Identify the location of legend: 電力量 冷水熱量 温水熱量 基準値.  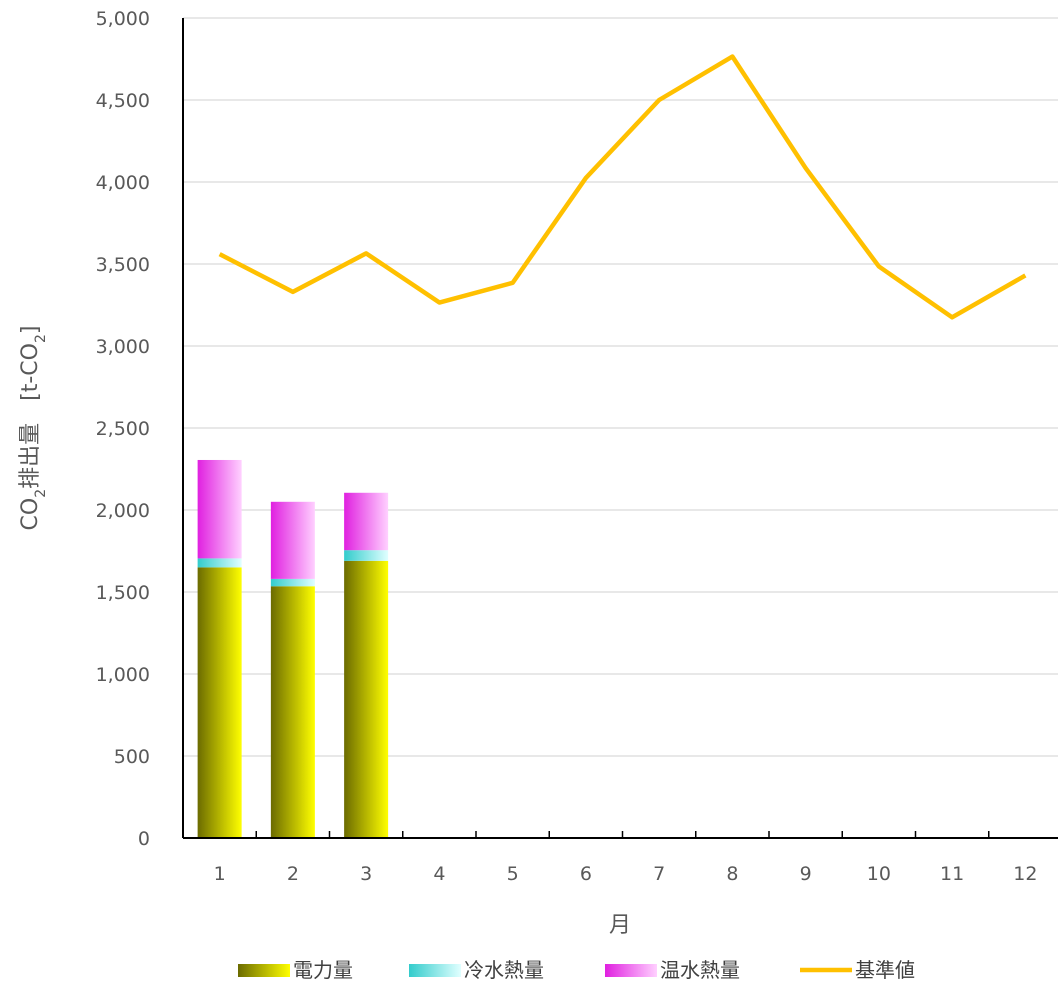
(576, 970).